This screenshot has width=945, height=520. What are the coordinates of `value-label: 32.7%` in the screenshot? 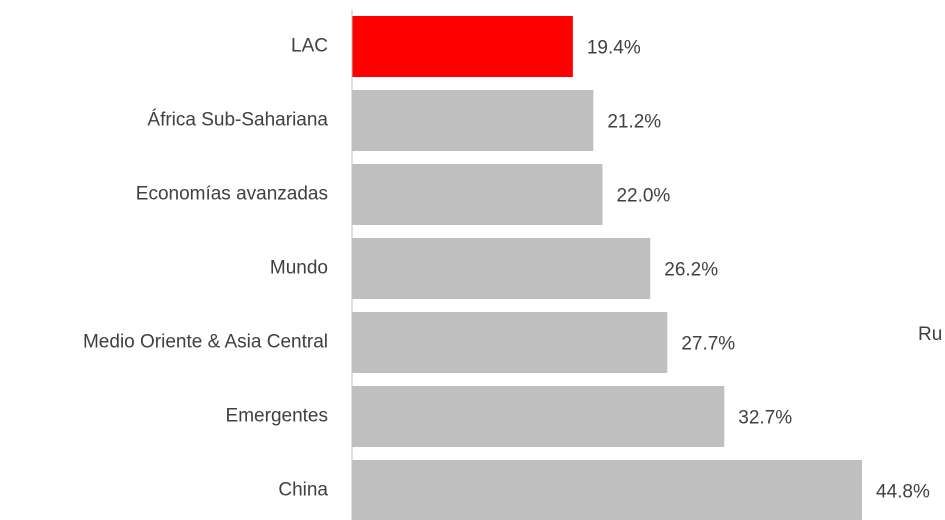 It's located at (765, 418).